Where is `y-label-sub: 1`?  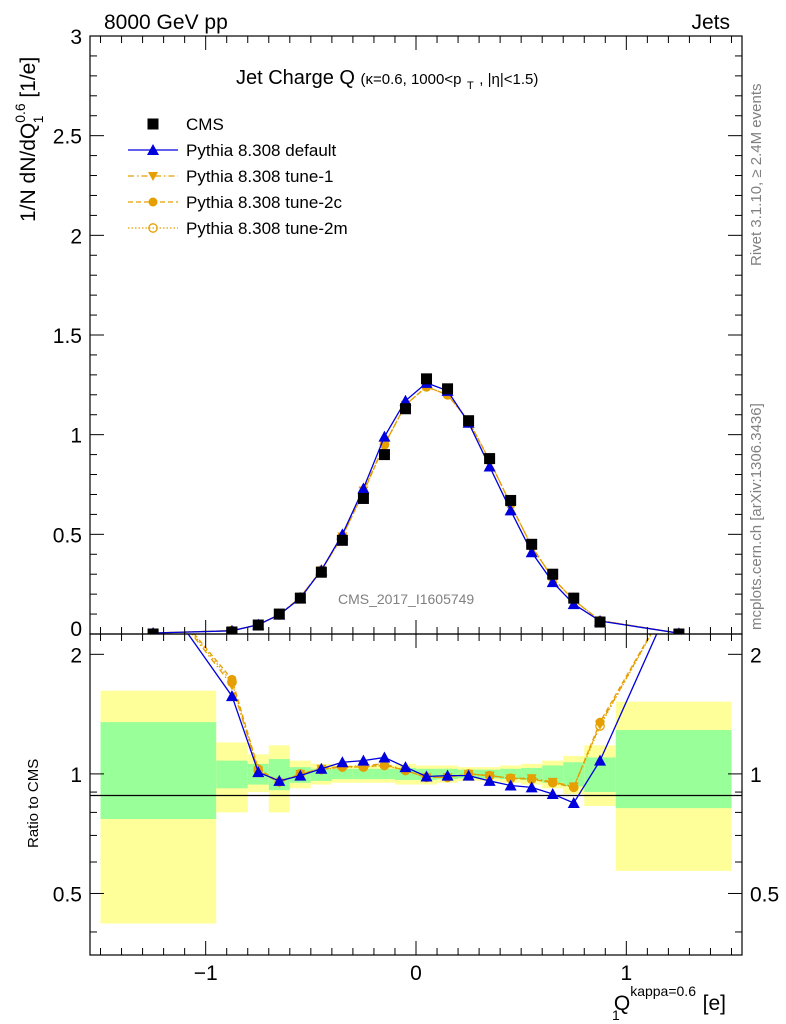
y-label-sub: 1 is located at coordinates (38, 119).